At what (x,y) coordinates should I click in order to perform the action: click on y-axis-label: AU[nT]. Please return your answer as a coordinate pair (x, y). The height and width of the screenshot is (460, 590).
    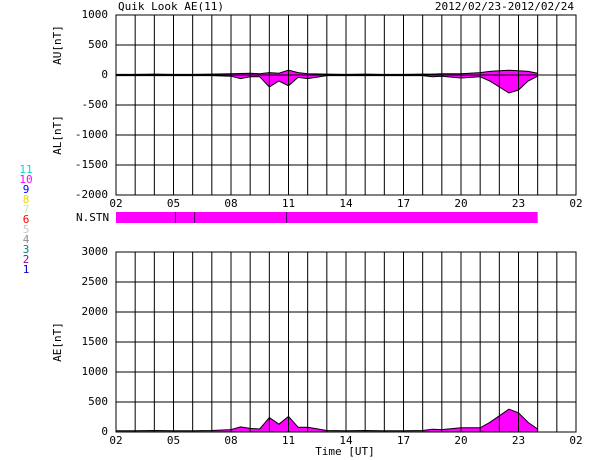
    Looking at the image, I should click on (57, 45).